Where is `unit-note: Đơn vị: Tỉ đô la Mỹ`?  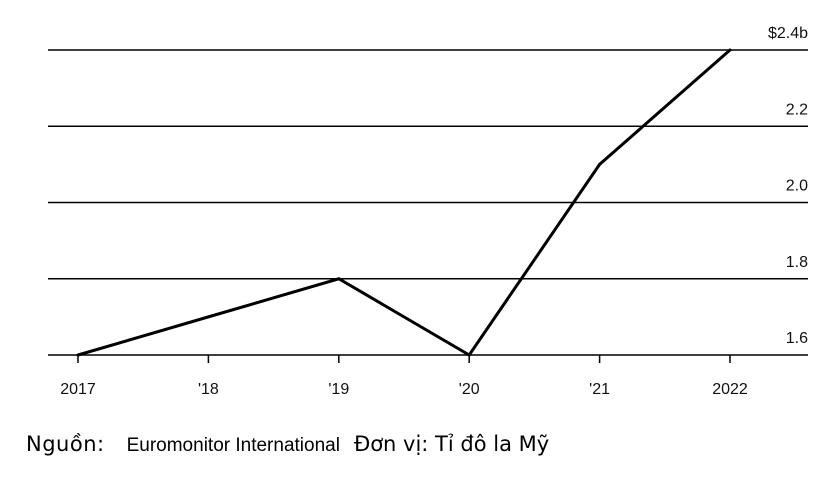
unit-note: Đơn vị: Tỉ đô la Mỹ is located at coordinates (451, 444).